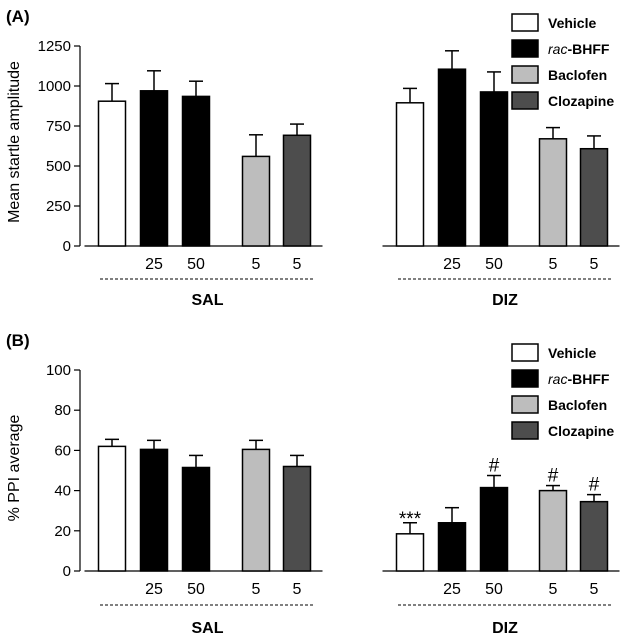 The height and width of the screenshot is (636, 625). Describe the element at coordinates (54, 46) in the screenshot. I see `y-tick-label: 1250` at that location.